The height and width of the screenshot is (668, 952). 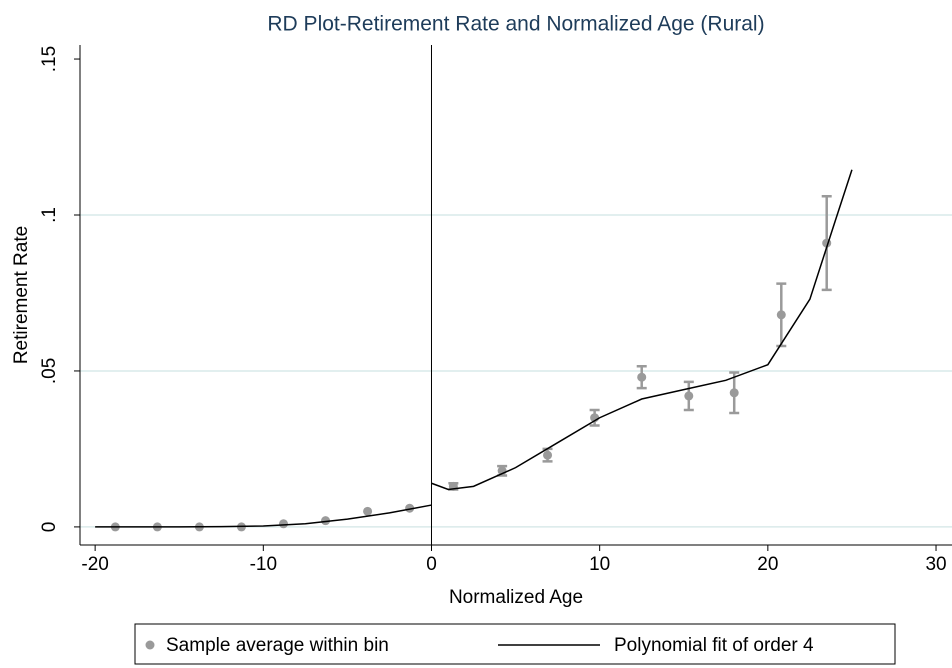 What do you see at coordinates (150, 645) in the screenshot?
I see `legend-marker` at bounding box center [150, 645].